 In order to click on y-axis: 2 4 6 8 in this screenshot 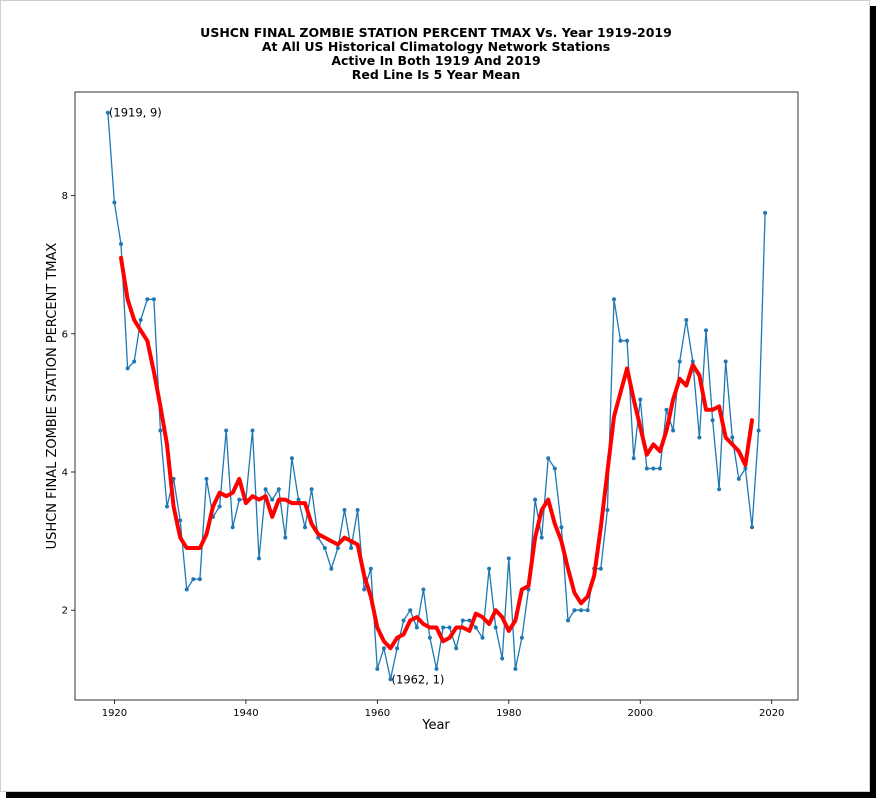, I will do `click(68, 404)`.